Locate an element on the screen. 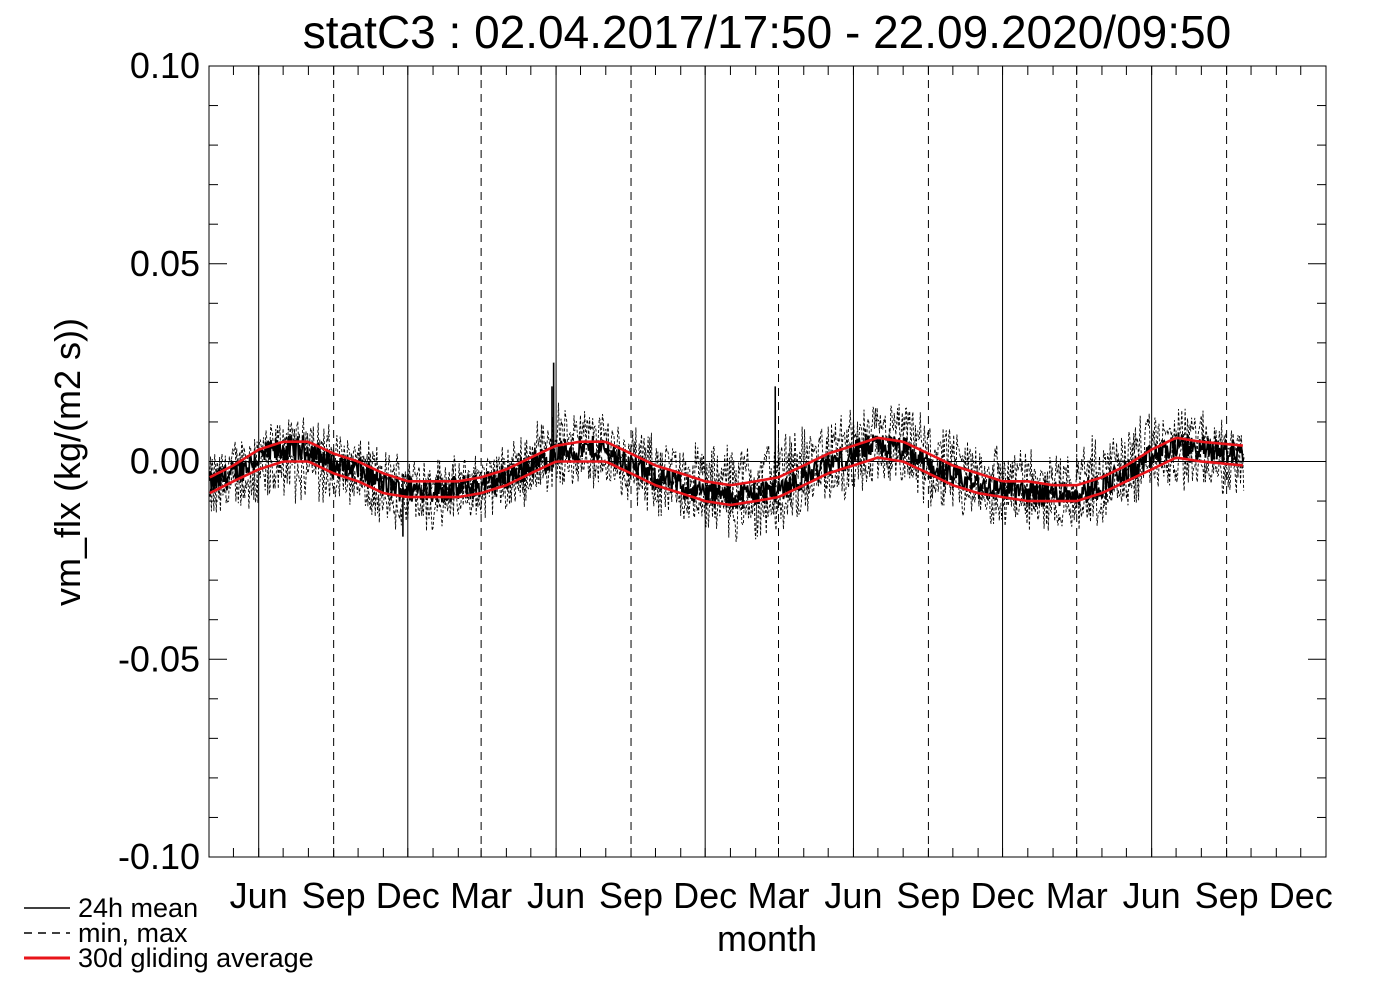 The width and height of the screenshot is (1388, 992). y-tick-label: 0.00 is located at coordinates (165, 461).